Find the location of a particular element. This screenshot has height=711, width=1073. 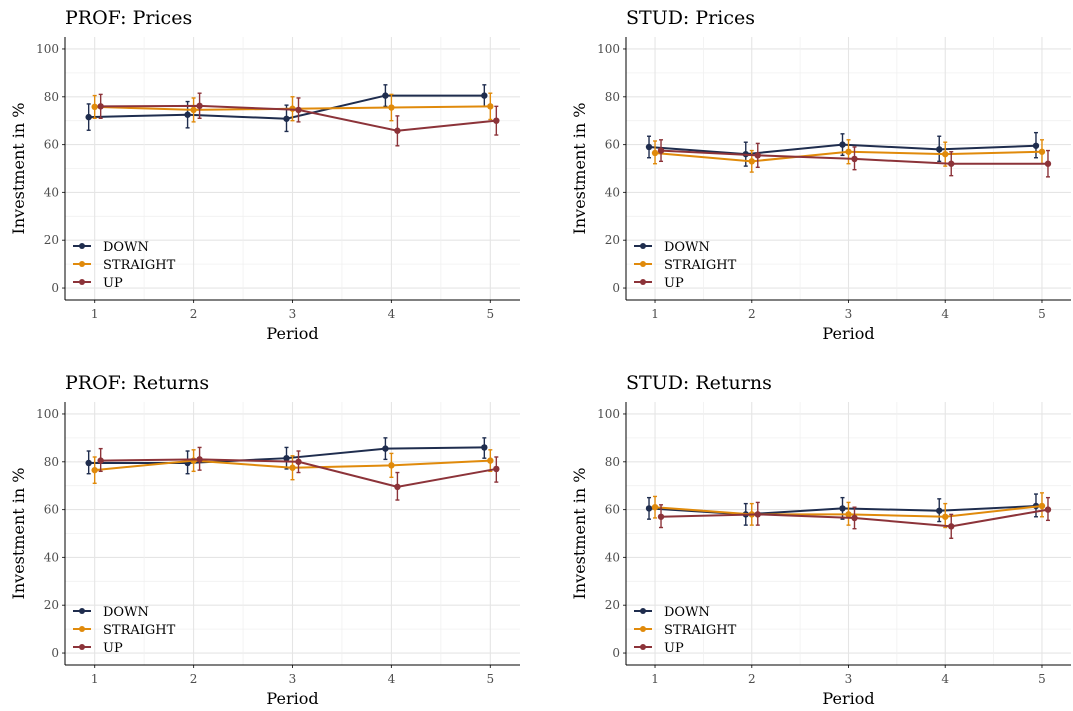

panel-title: STUD: Prices is located at coordinates (690, 18).